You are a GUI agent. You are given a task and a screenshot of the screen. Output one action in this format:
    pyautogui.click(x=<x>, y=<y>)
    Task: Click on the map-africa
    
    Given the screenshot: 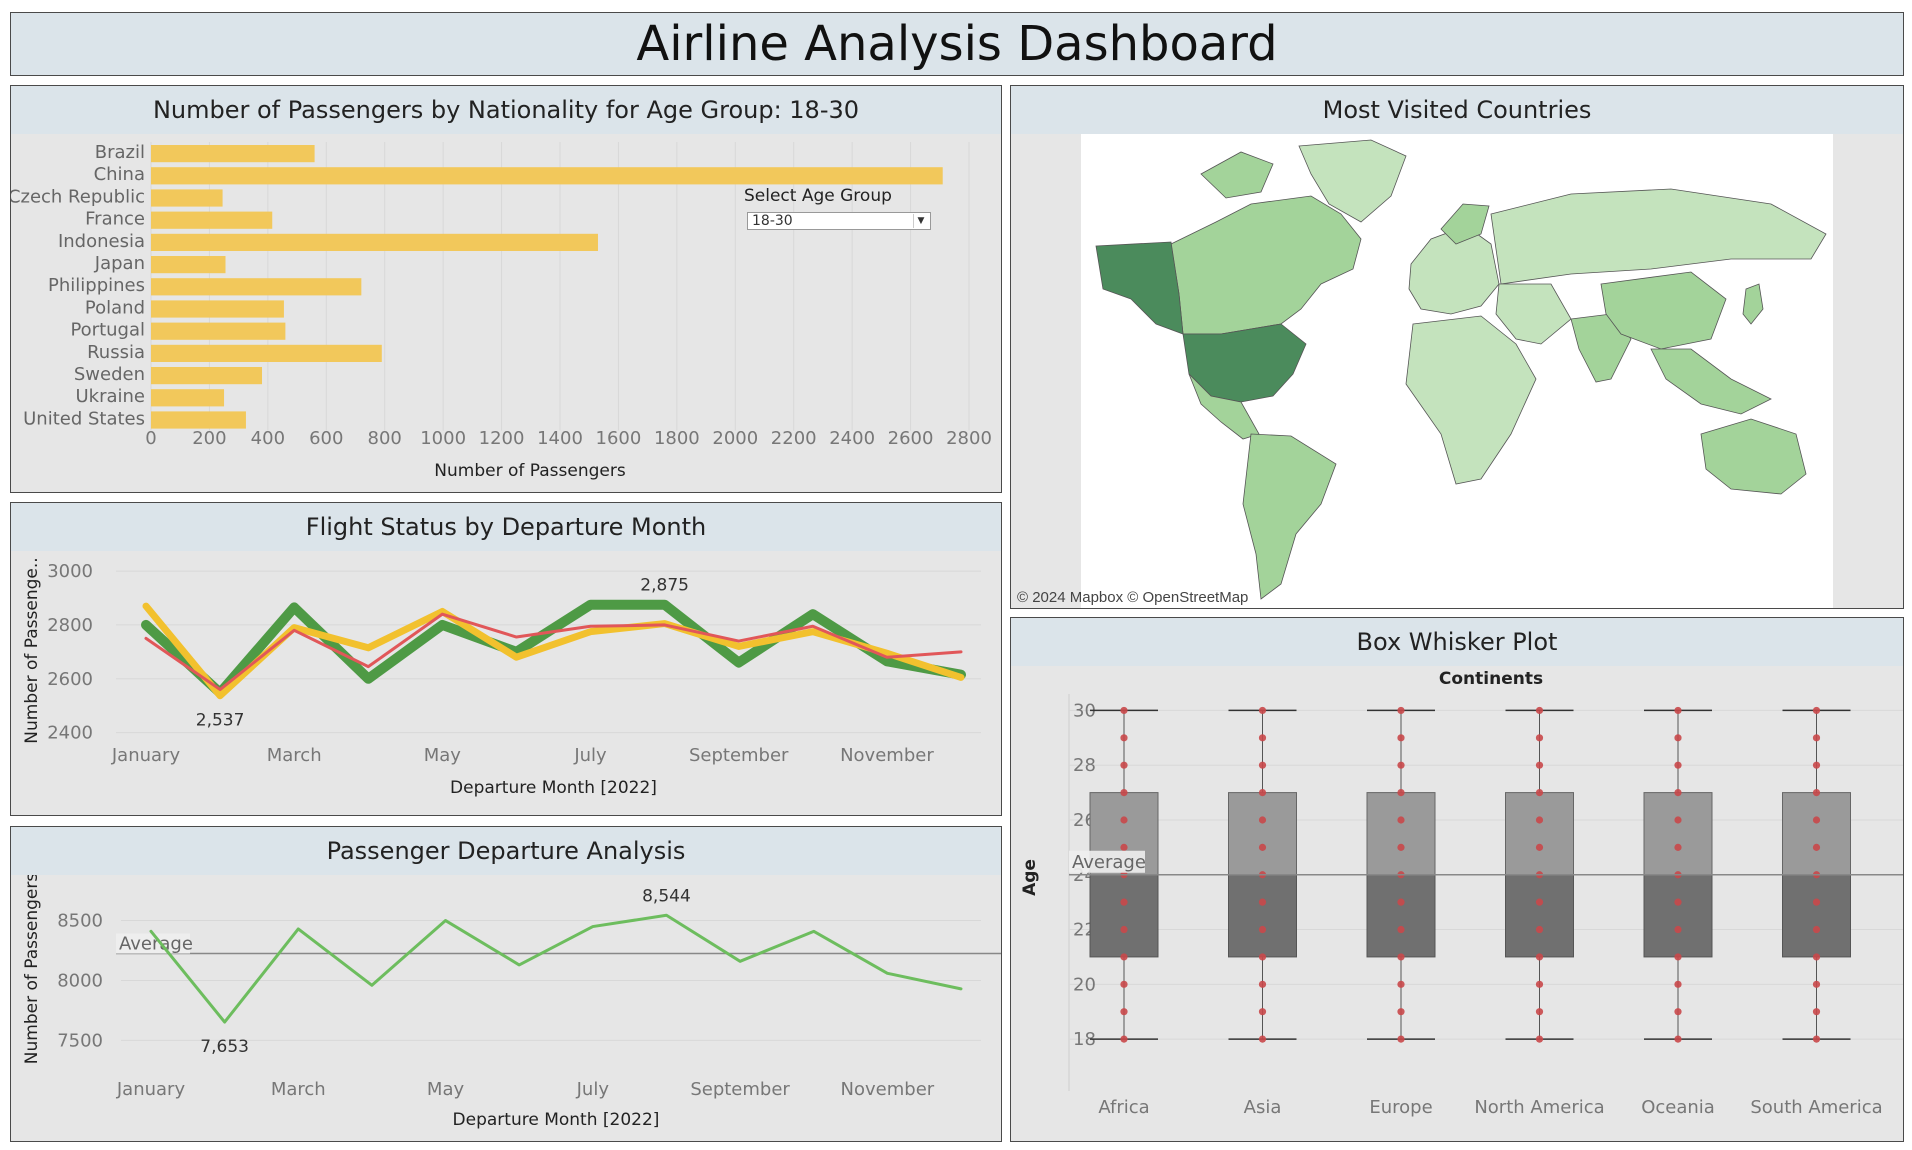 What is the action you would take?
    pyautogui.click(x=1471, y=400)
    